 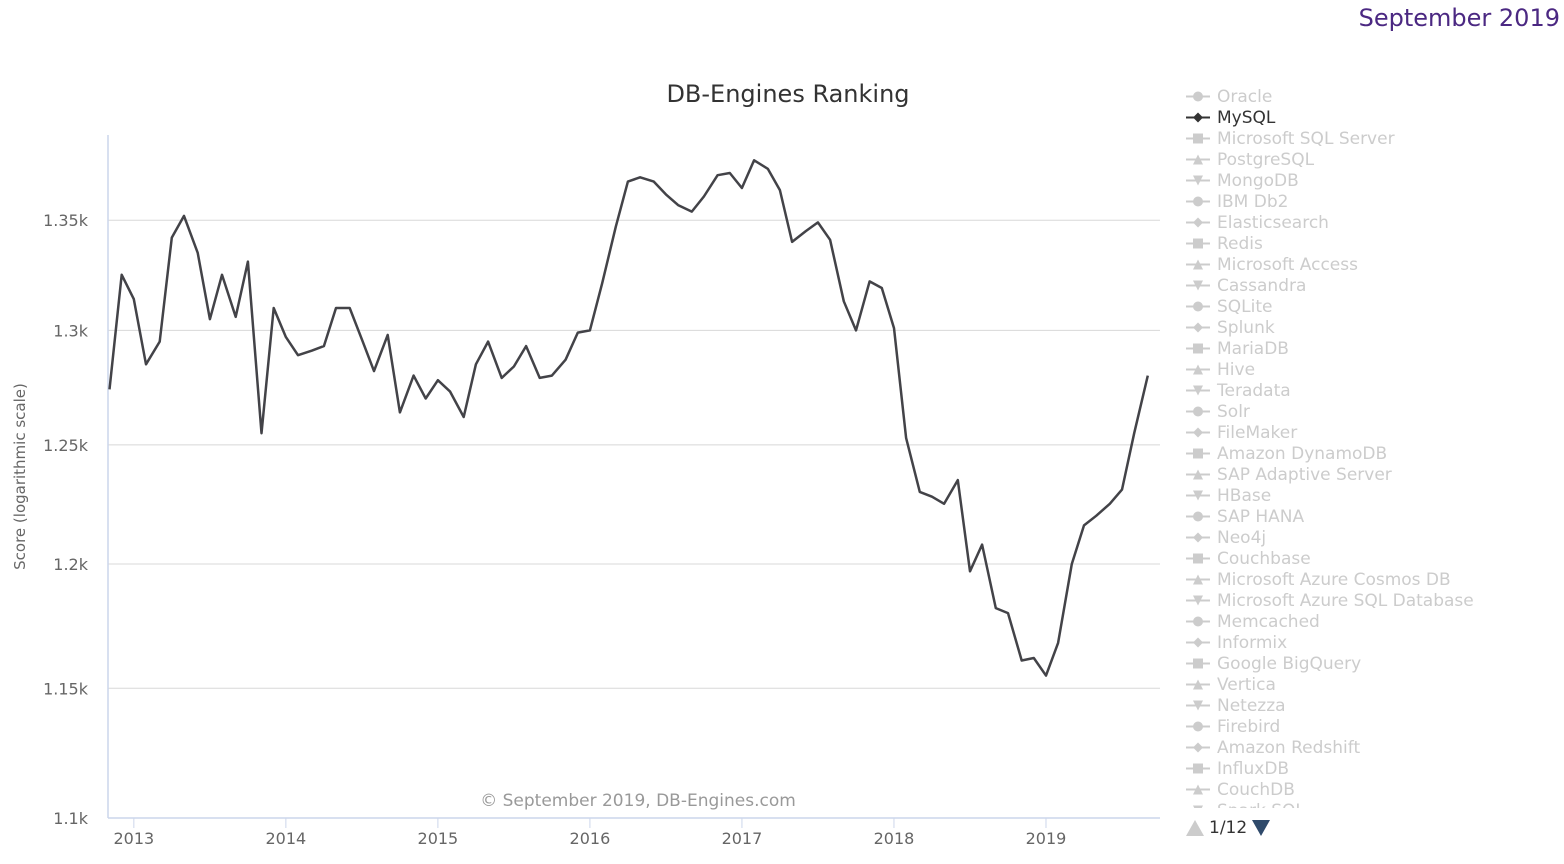 What do you see at coordinates (1374, 516) in the screenshot?
I see `legend-item: SAP HANA` at bounding box center [1374, 516].